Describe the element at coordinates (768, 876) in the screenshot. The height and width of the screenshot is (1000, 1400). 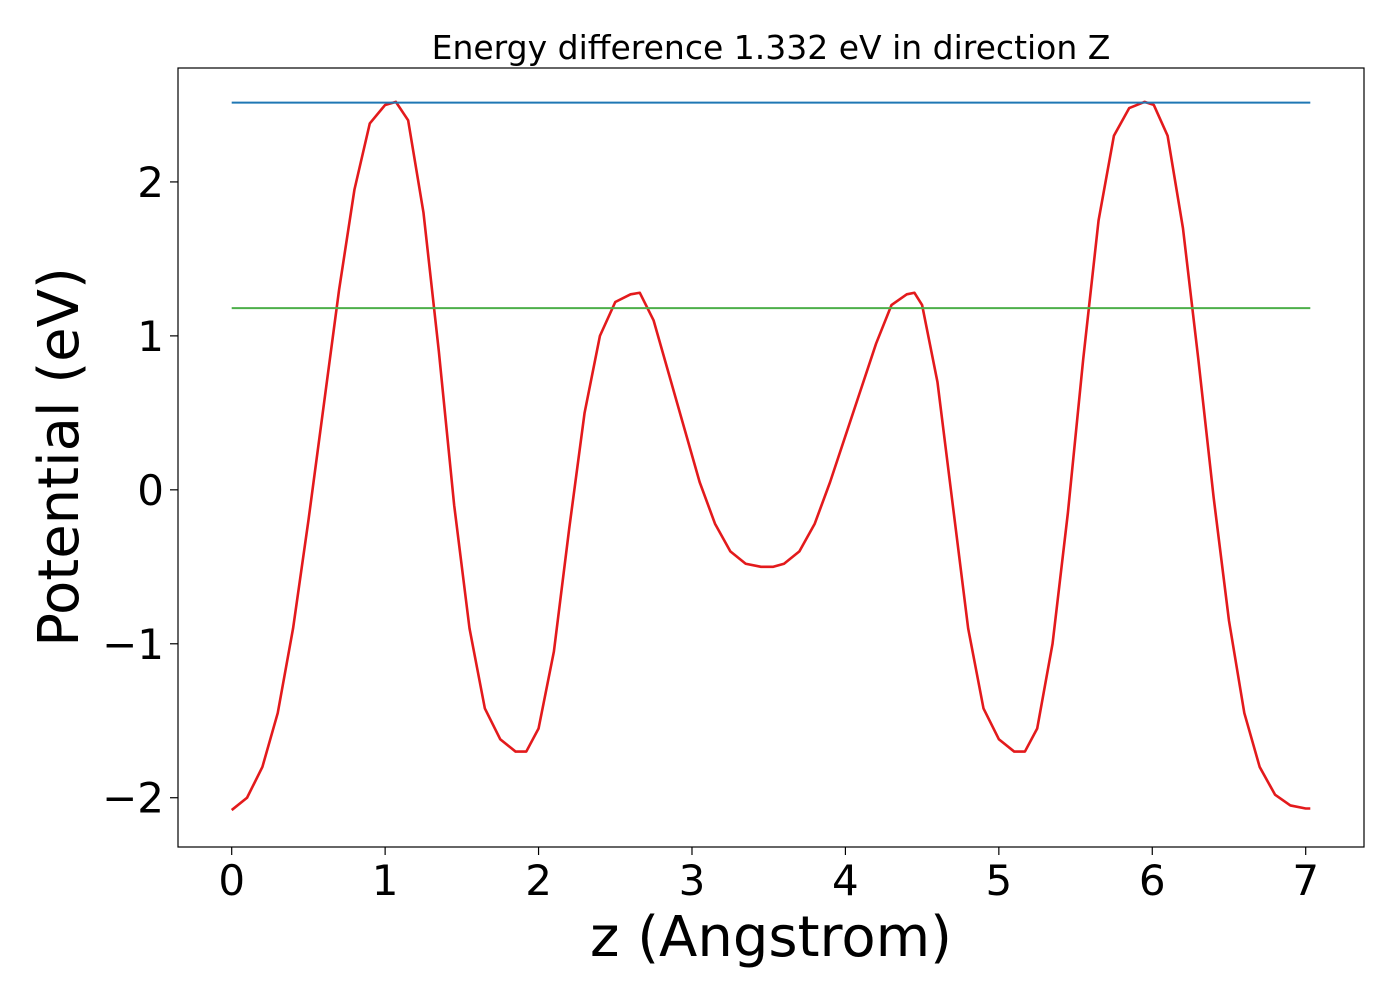
I see `x-axis-ticks: 0 1 2 3 4 5 6 7` at that location.